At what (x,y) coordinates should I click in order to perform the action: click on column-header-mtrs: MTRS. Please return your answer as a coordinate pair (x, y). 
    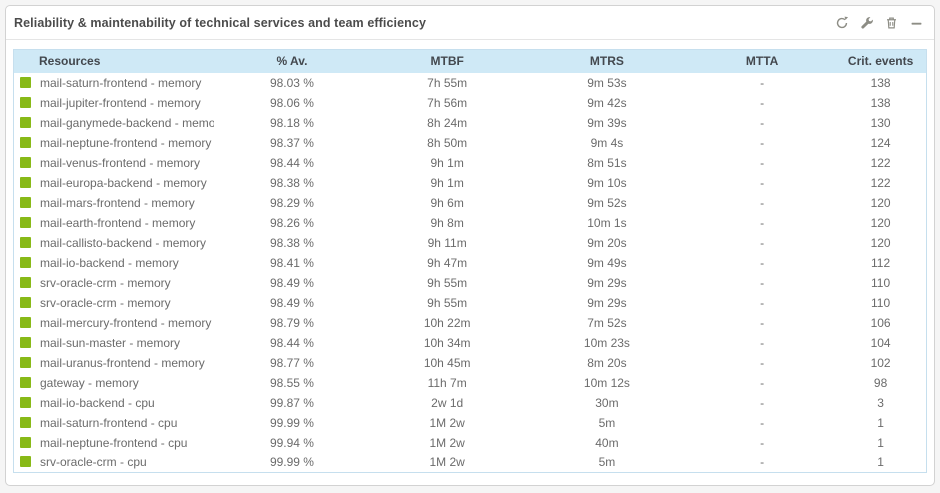
    Looking at the image, I should click on (607, 61).